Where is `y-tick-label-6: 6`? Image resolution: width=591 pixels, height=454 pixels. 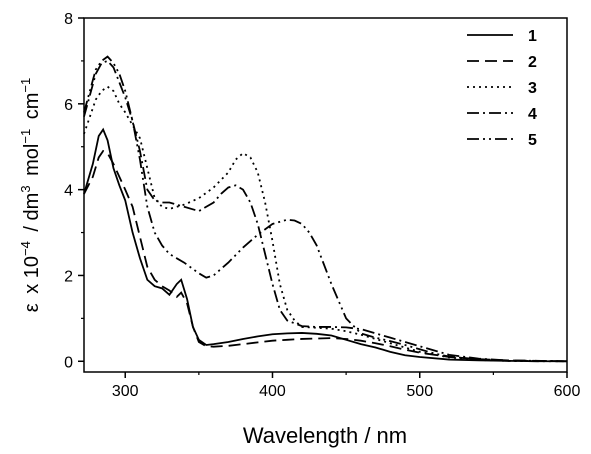
y-tick-label-6: 6 is located at coordinates (68, 105).